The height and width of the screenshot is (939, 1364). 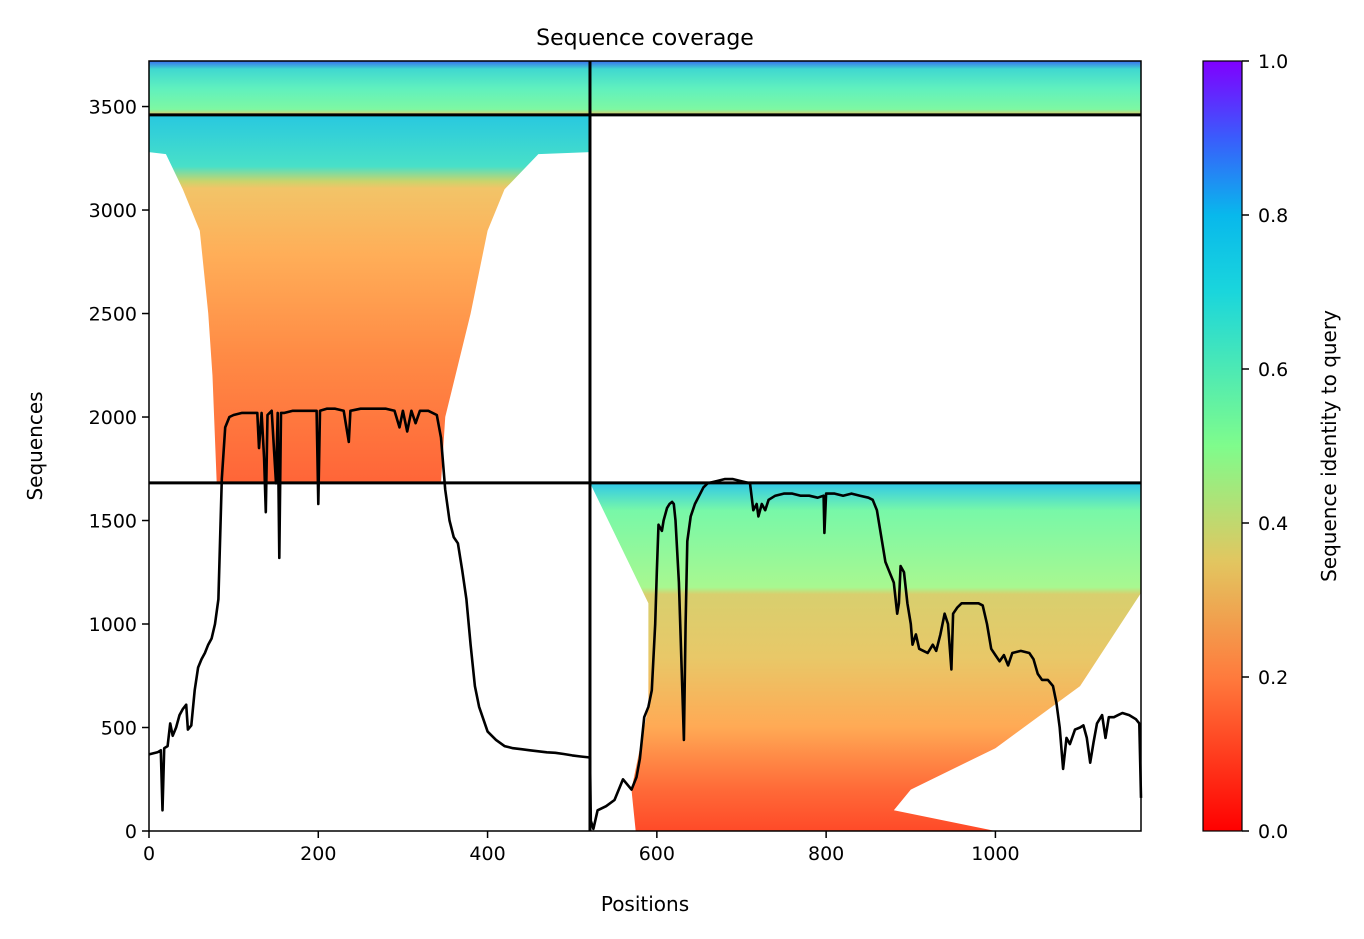 I want to click on x-tick: 1000, so click(x=995, y=848).